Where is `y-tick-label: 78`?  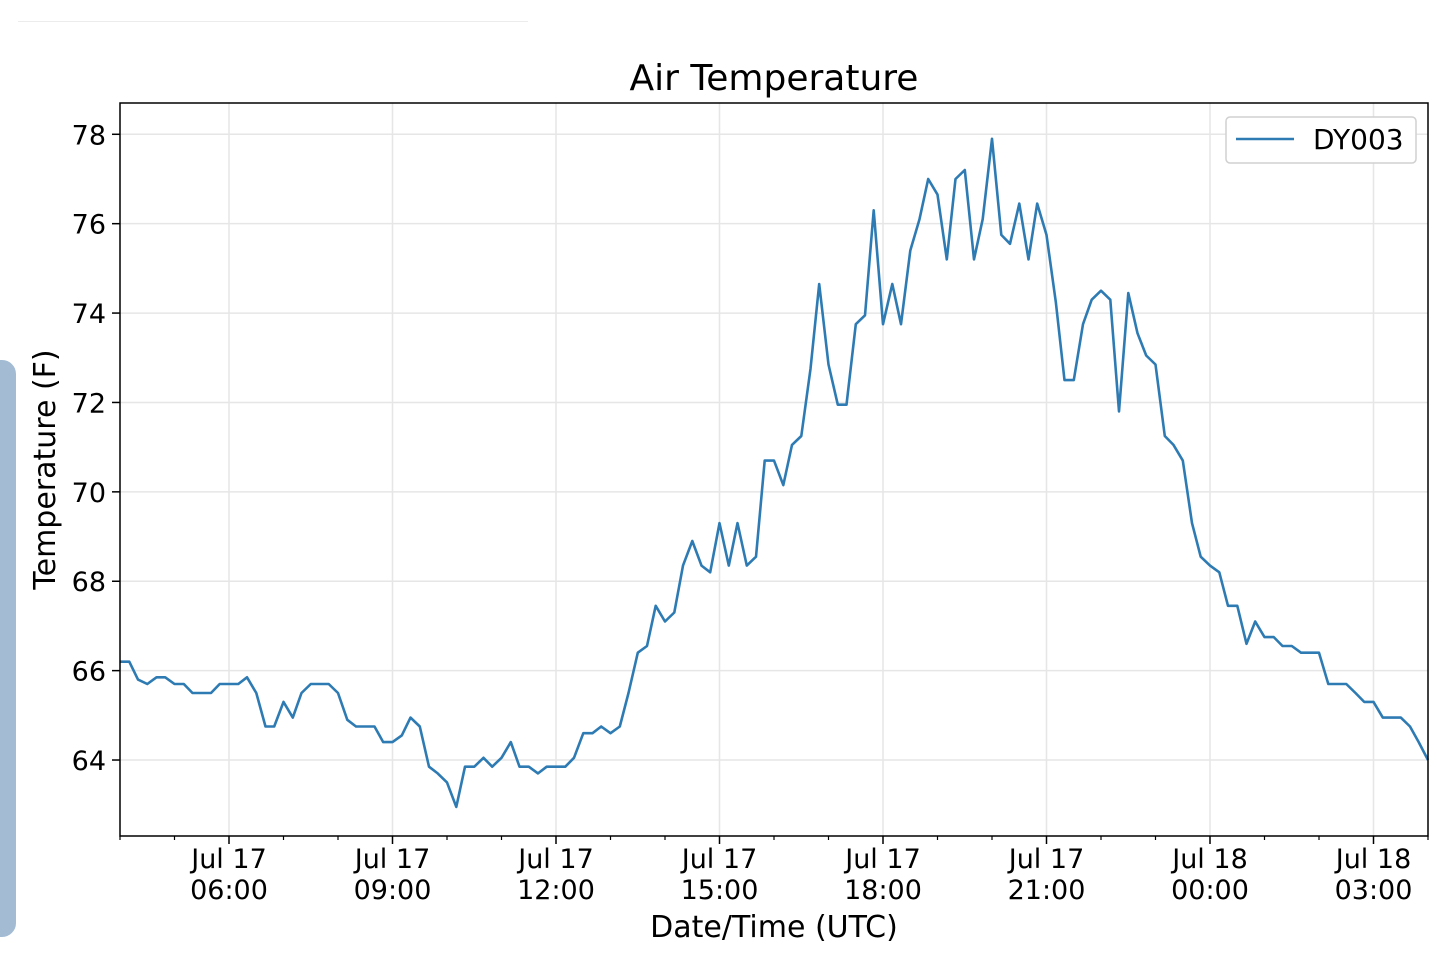
y-tick-label: 78 is located at coordinates (89, 135).